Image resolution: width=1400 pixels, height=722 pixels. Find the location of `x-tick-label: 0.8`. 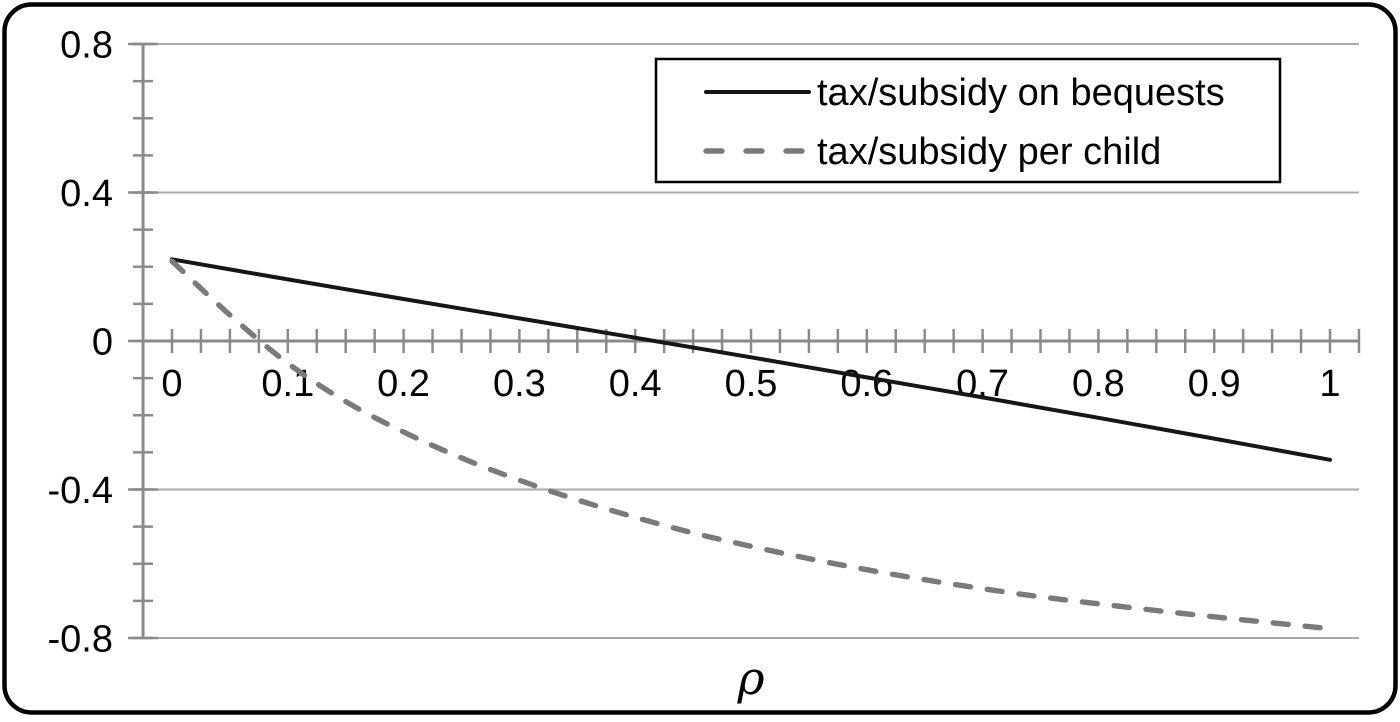

x-tick-label: 0.8 is located at coordinates (1098, 384).